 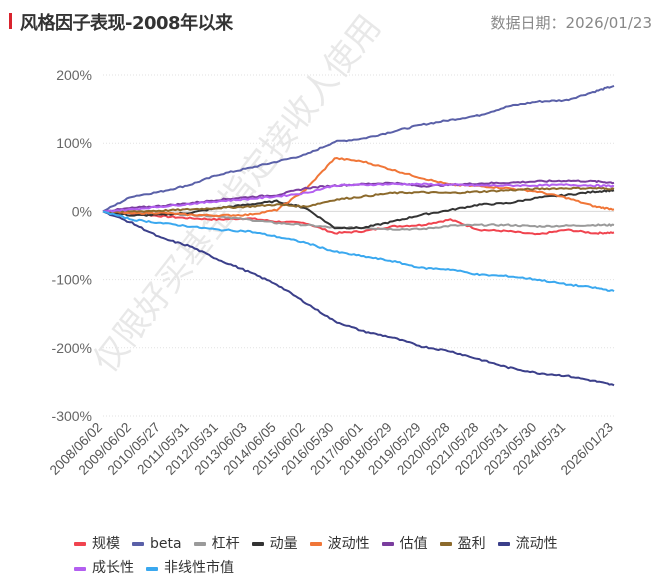 What do you see at coordinates (225, 543) in the screenshot?
I see `legend-label: 杠杆` at bounding box center [225, 543].